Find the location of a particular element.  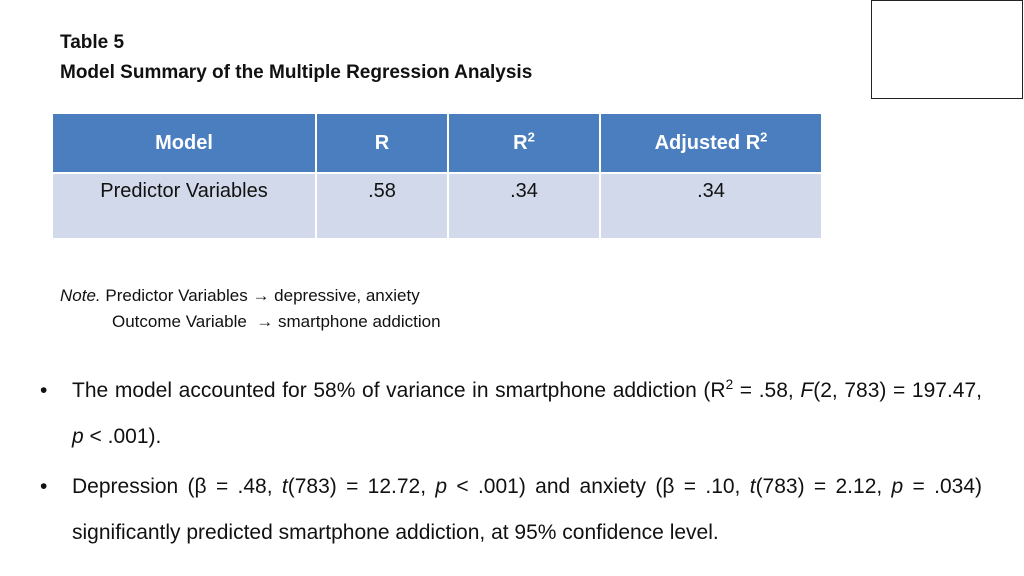

cell-adjusted-r2: .34 is located at coordinates (711, 206).